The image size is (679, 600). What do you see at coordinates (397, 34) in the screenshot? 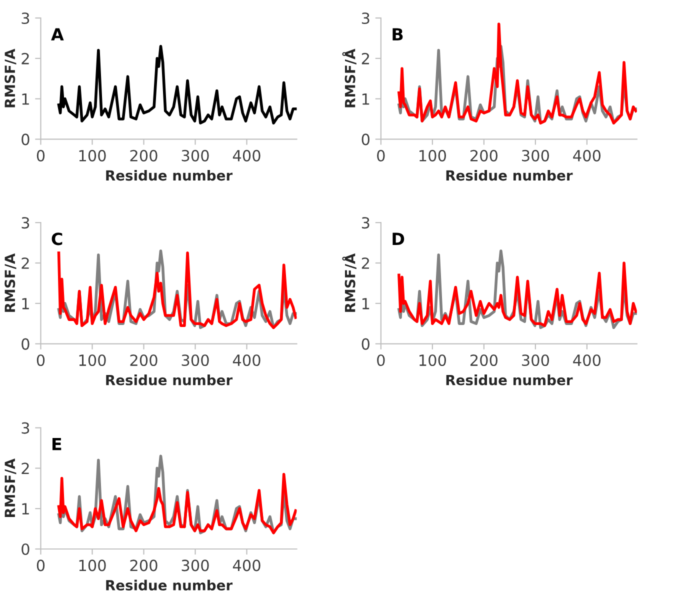
I see `chart-title: B` at bounding box center [397, 34].